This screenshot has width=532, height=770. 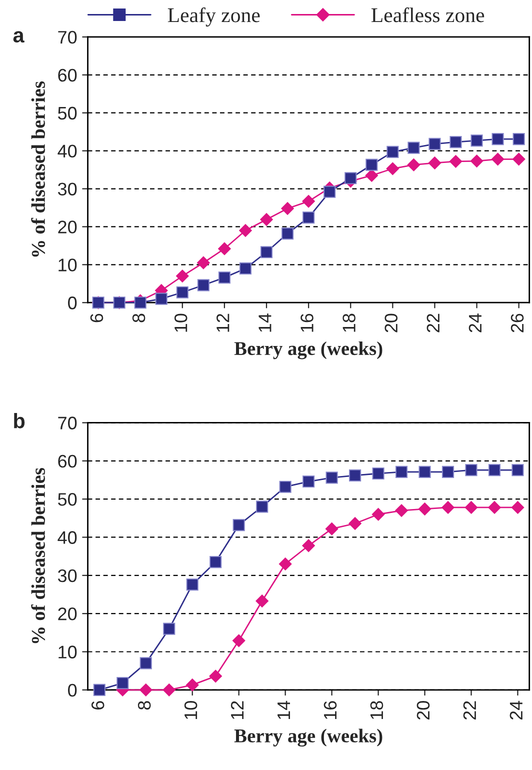 I want to click on x-tick-label: 20, so click(x=391, y=323).